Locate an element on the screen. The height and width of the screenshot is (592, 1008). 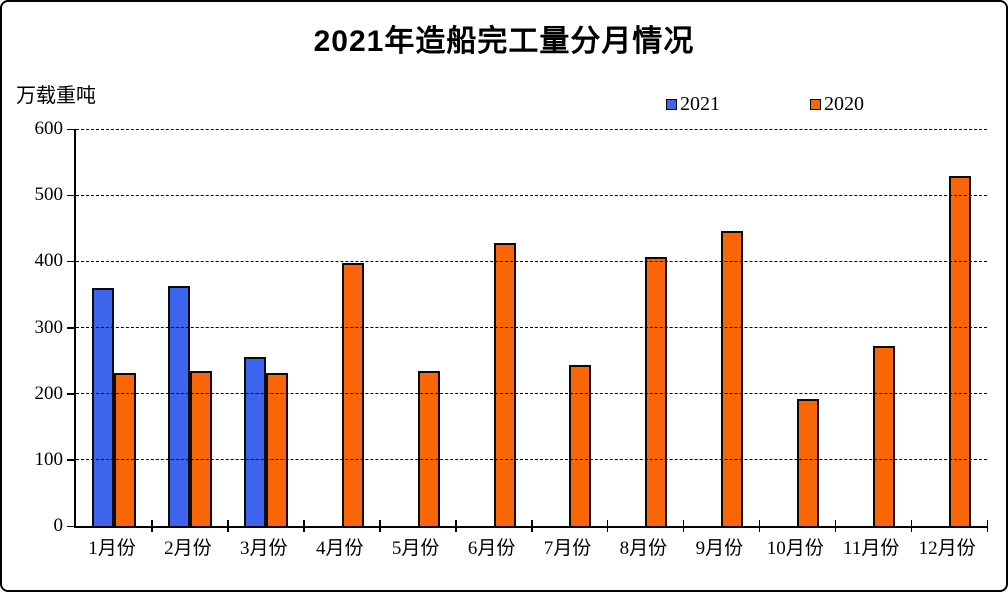
x-axis-label-2: 2月份 is located at coordinates (188, 548).